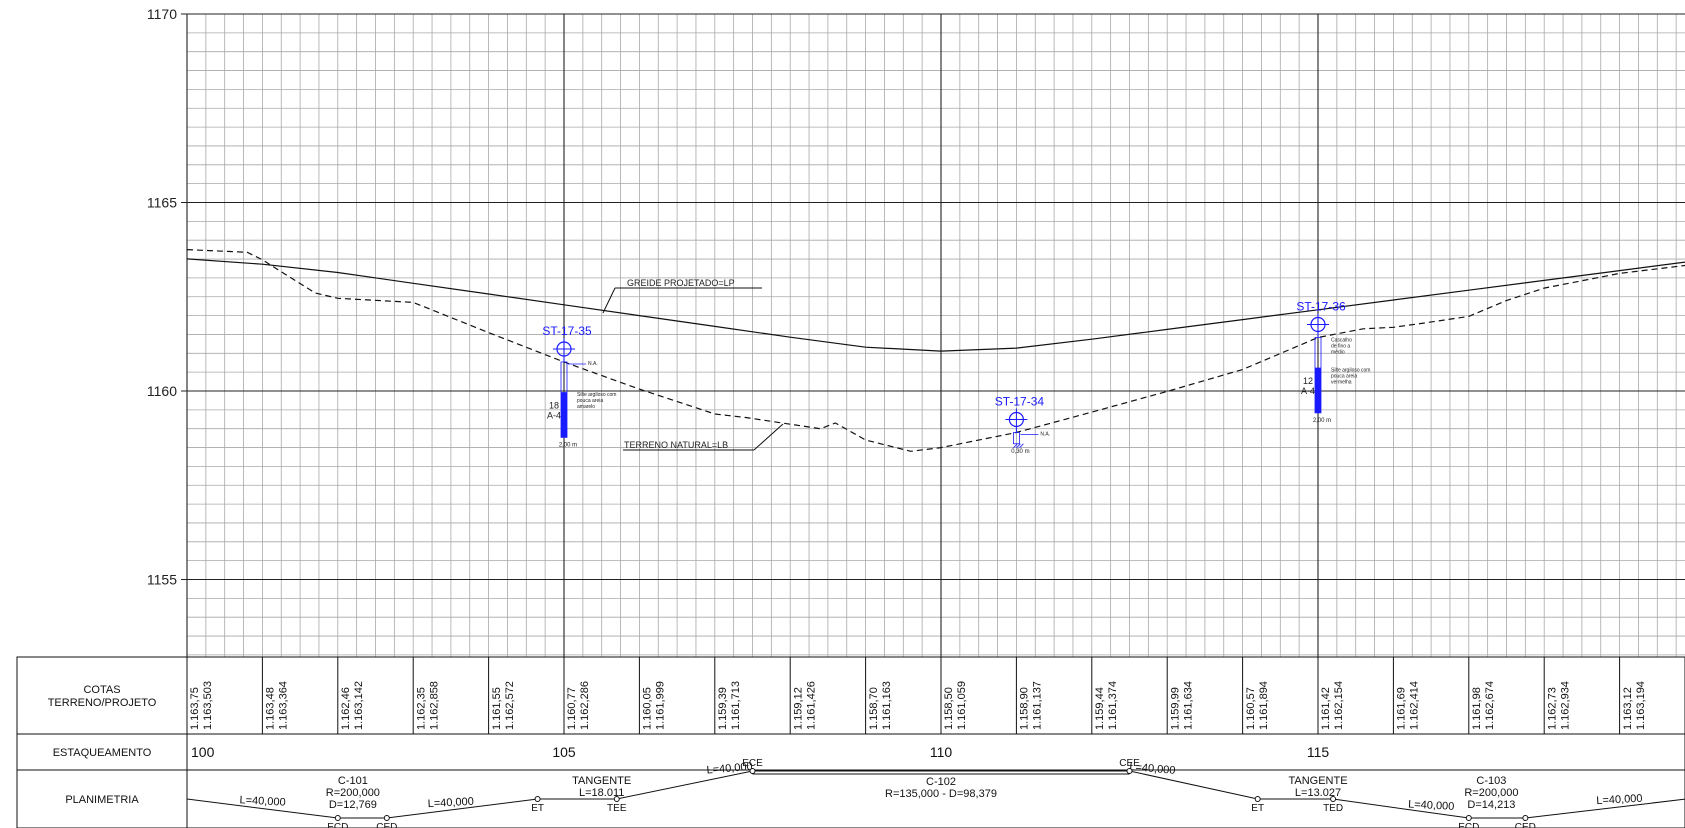 This screenshot has width=1685, height=828. What do you see at coordinates (167, 297) in the screenshot?
I see `elevation-axis: 1170 1165 1160 1155` at bounding box center [167, 297].